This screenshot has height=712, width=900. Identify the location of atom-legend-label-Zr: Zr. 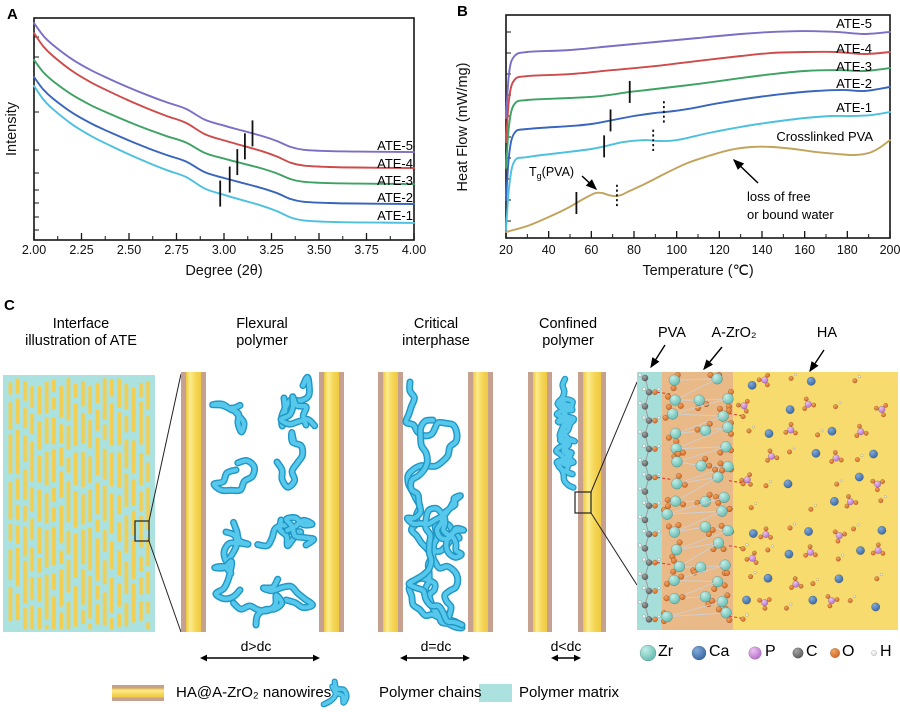
(666, 651).